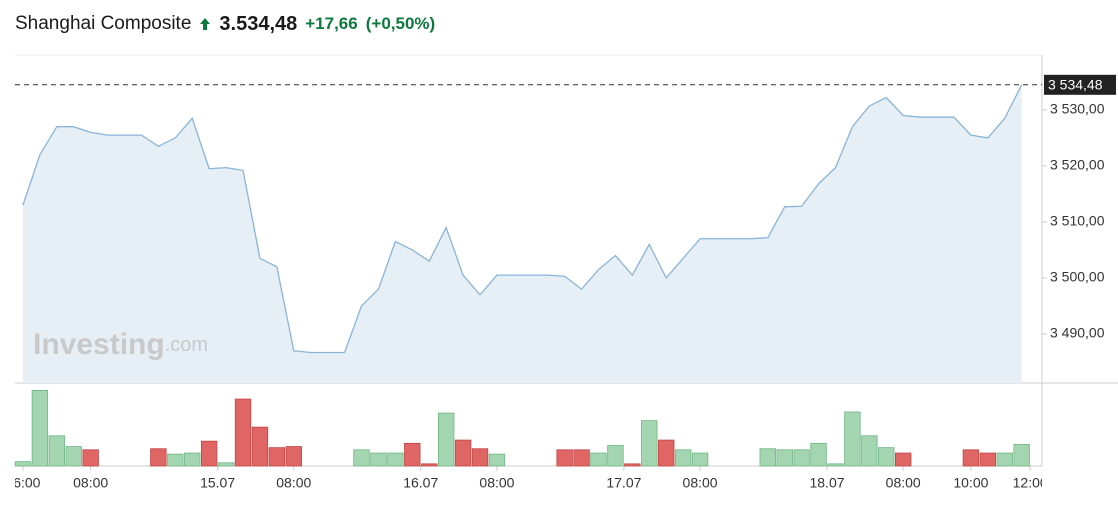  What do you see at coordinates (826, 483) in the screenshot?
I see `x-tick-label: 18.07` at bounding box center [826, 483].